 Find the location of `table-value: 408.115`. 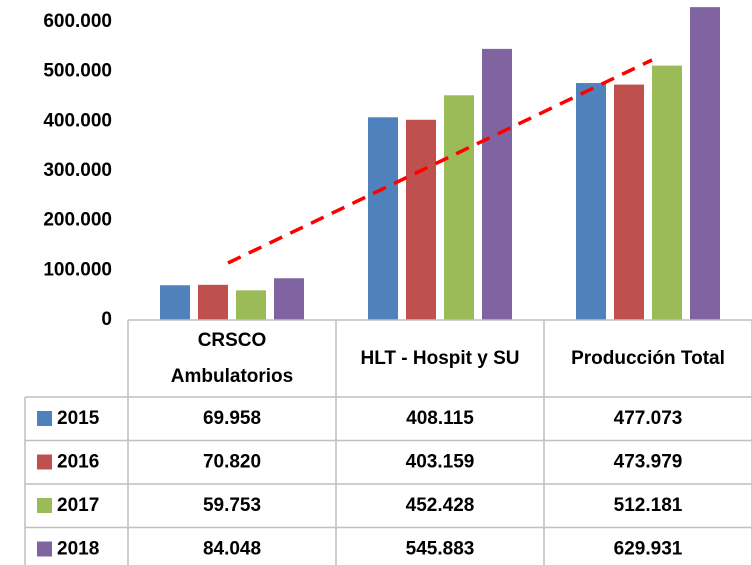

table-value: 408.115 is located at coordinates (440, 418).